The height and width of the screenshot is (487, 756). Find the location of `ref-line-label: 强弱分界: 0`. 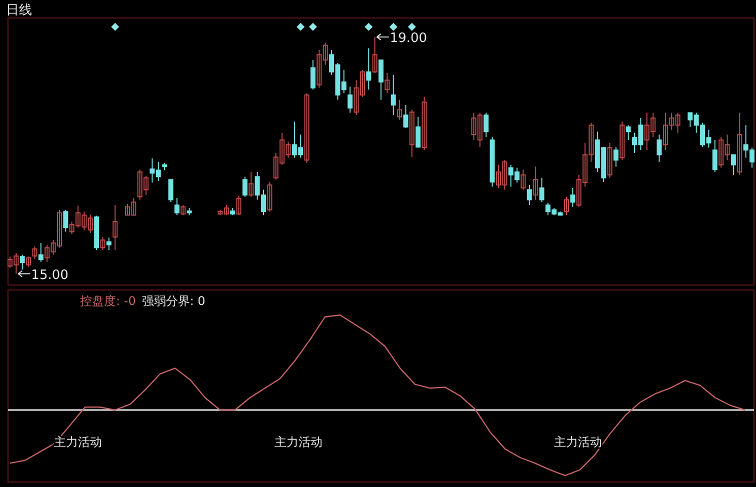

ref-line-label: 强弱分界: 0 is located at coordinates (174, 301).